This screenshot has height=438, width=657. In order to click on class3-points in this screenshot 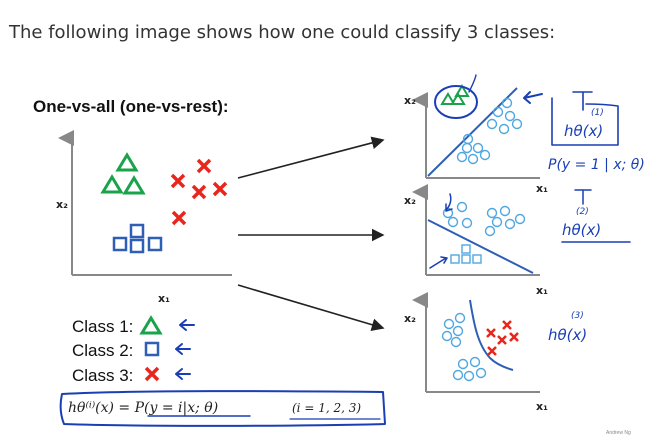, I will do `click(199, 192)`.